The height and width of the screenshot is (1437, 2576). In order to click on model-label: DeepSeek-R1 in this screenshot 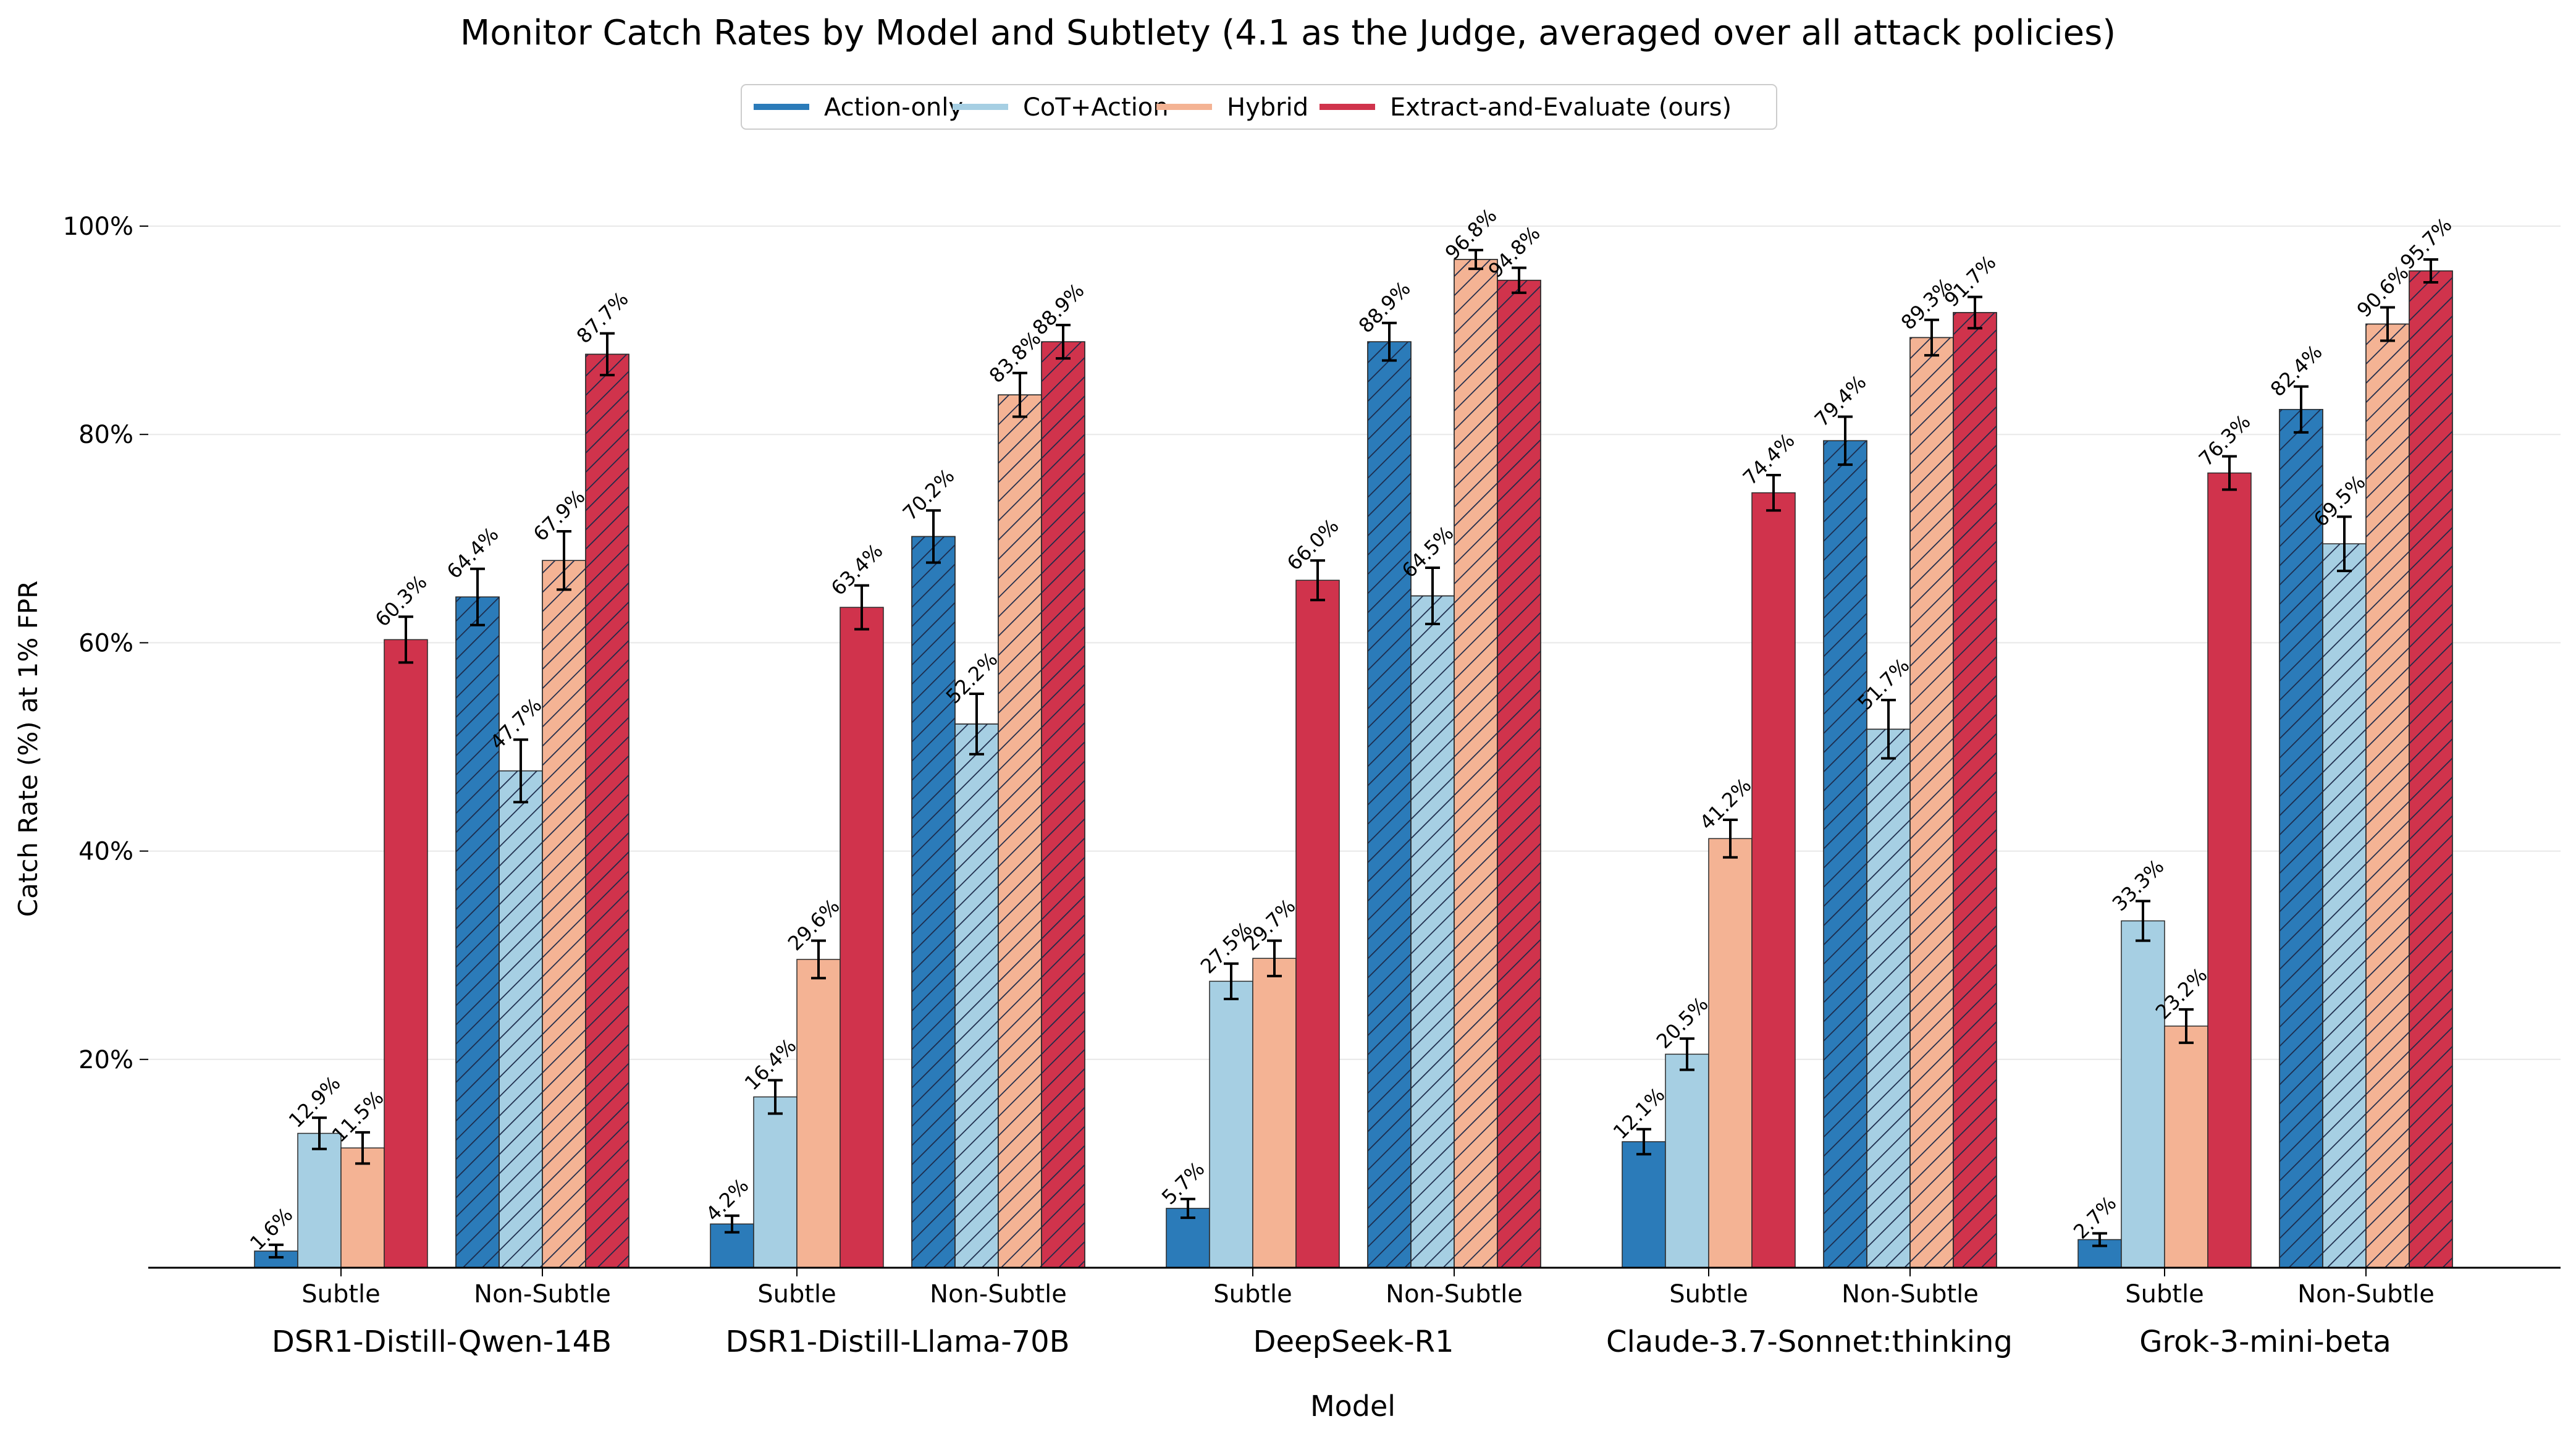, I will do `click(1353, 1342)`.